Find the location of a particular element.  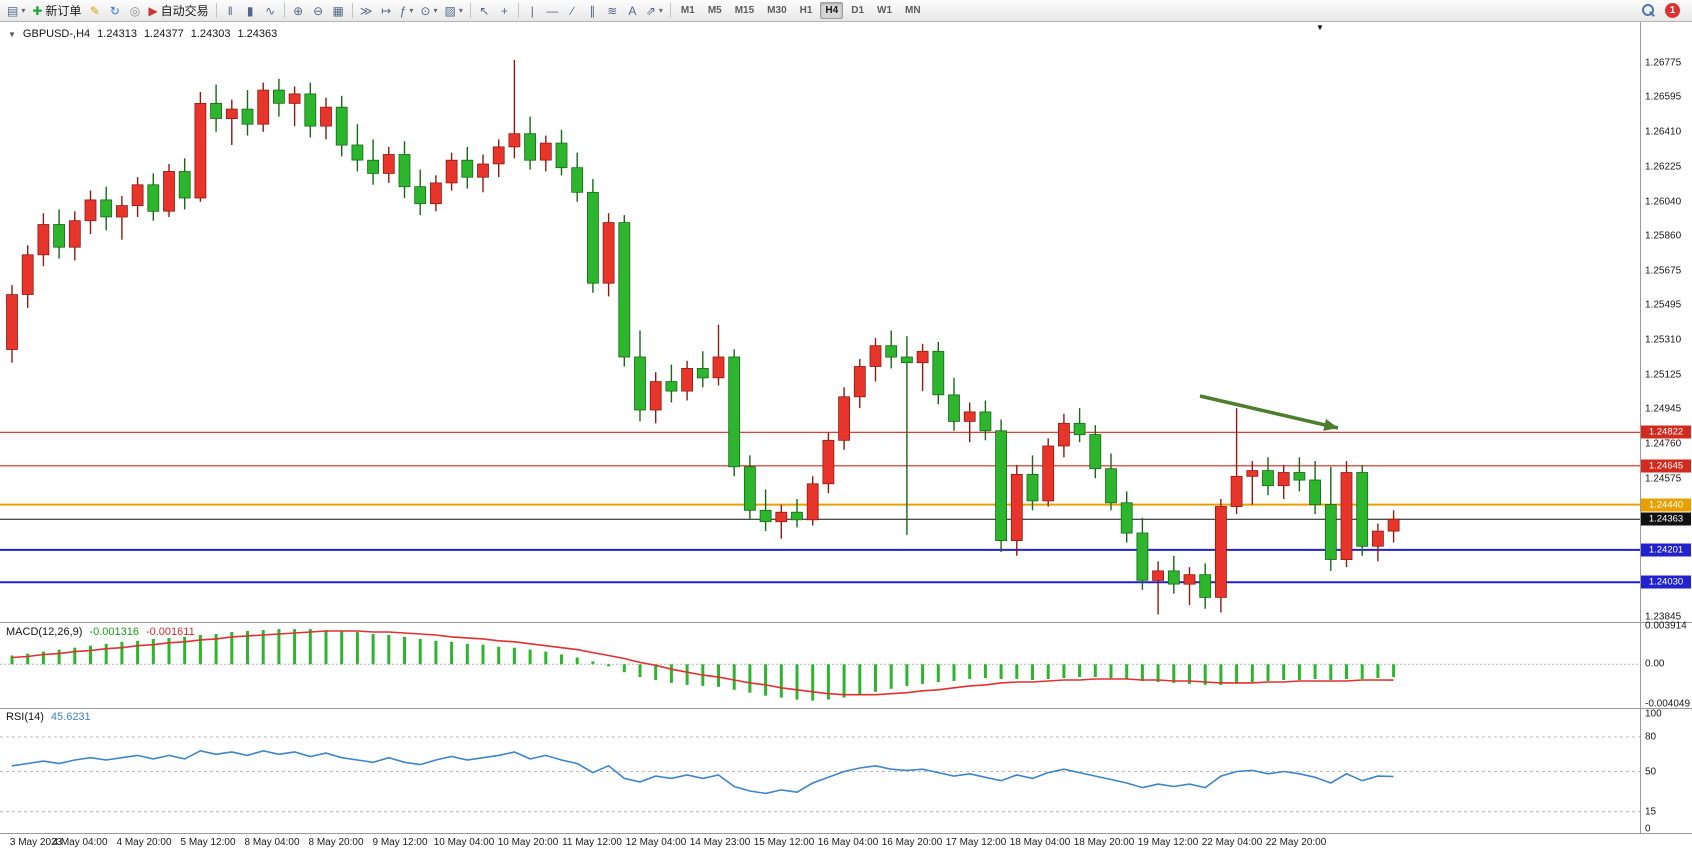

toolbar-right: 1 is located at coordinates (1665, 10).